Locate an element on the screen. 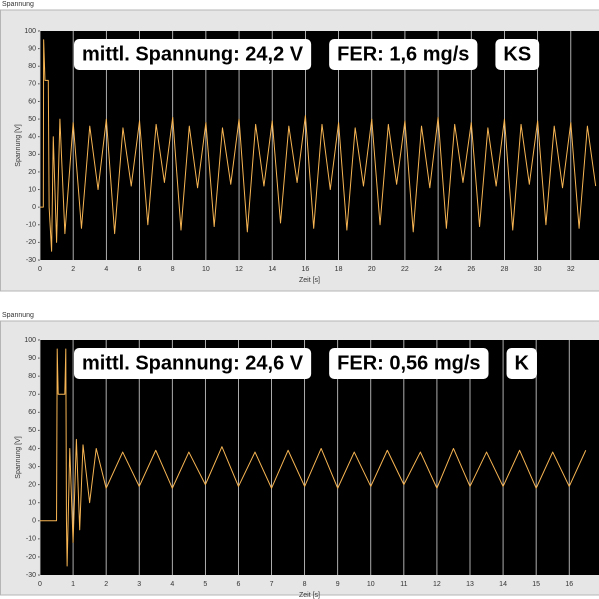  x-tick-label: 5 is located at coordinates (205, 584).